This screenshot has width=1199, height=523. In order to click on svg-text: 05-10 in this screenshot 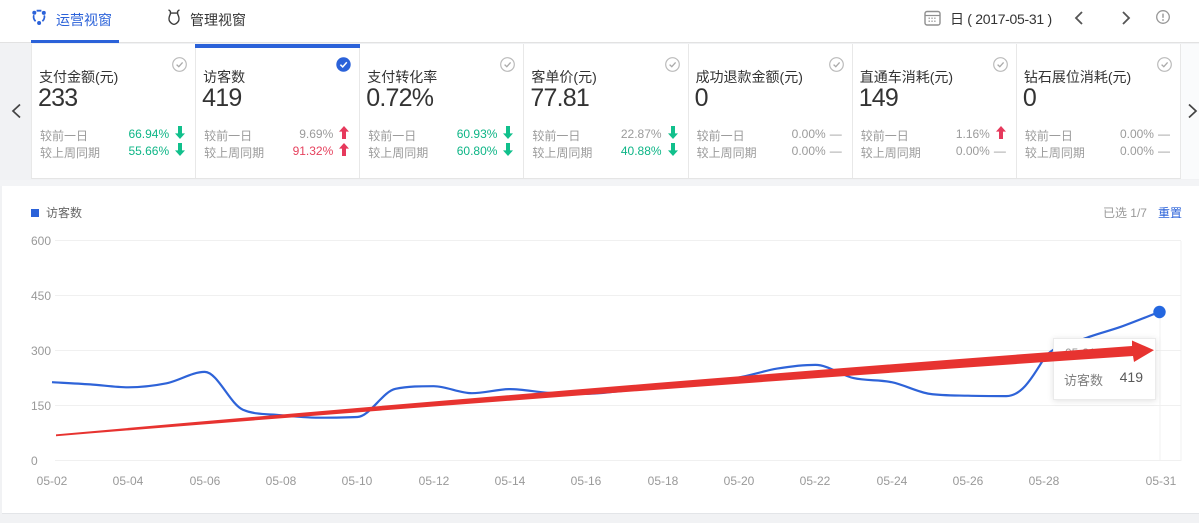, I will do `click(357, 481)`.